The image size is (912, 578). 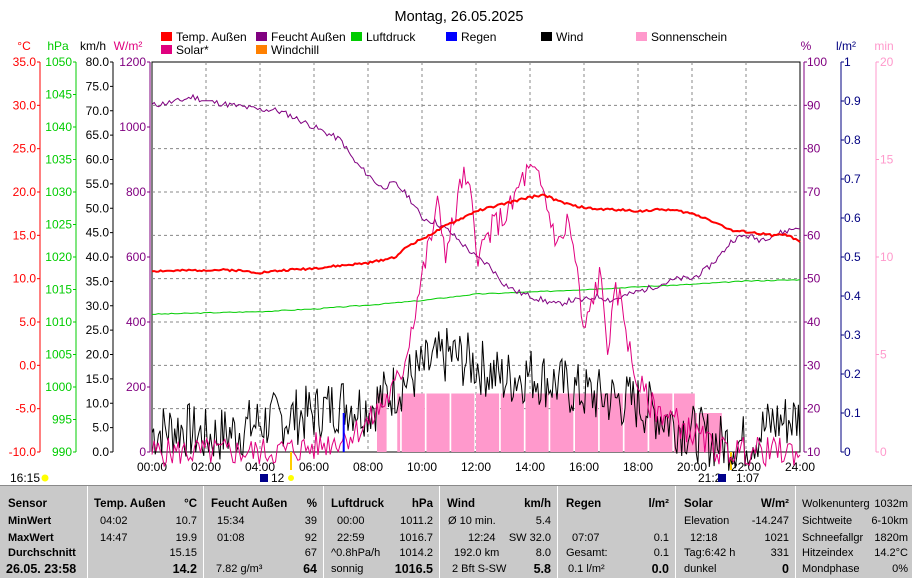 I want to click on pressure-state: sonnig, so click(x=347, y=569).